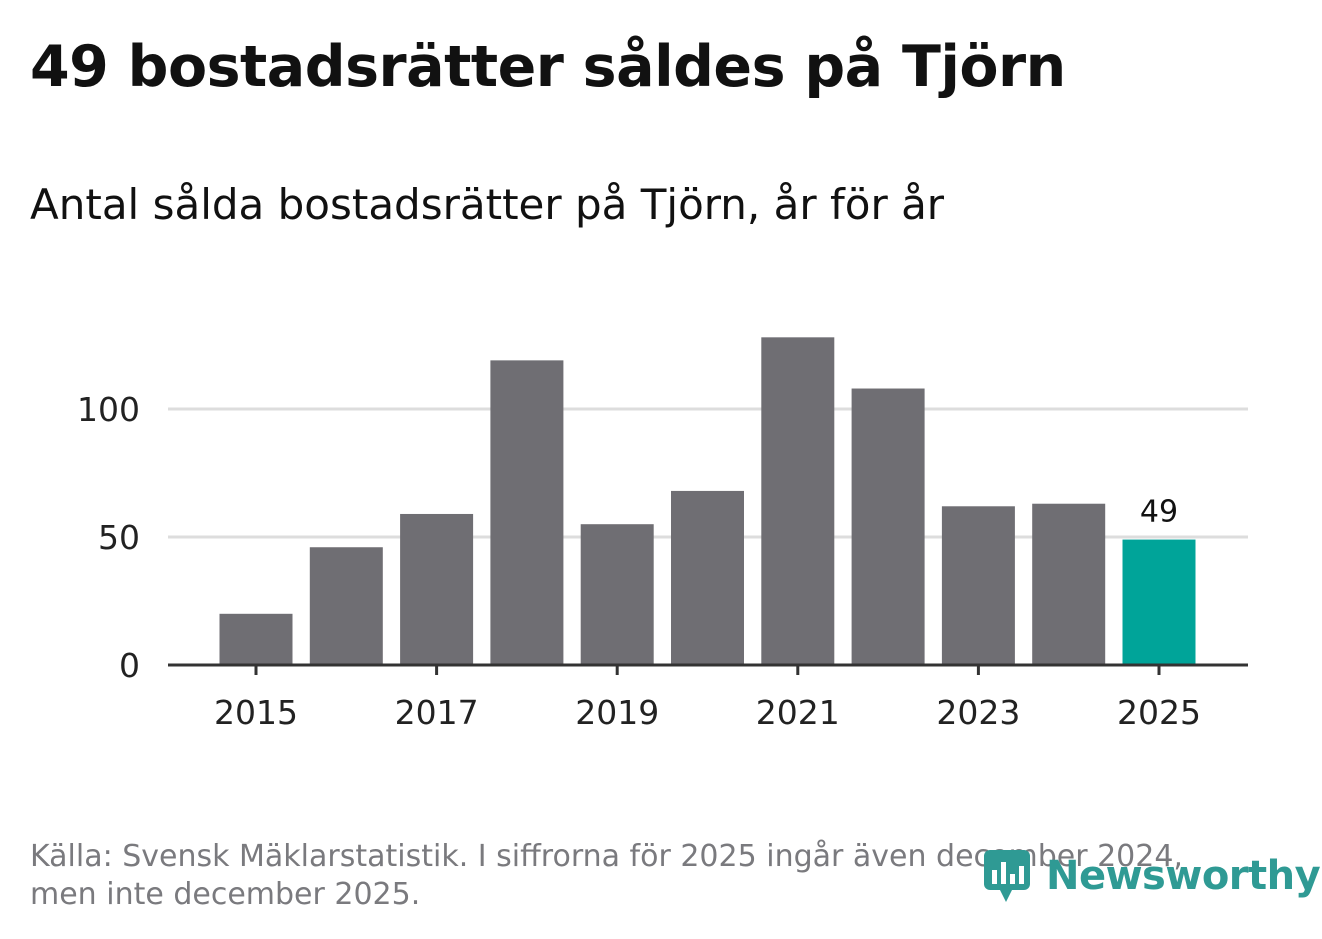  What do you see at coordinates (1183, 876) in the screenshot?
I see `brand-name: Newsworthy` at bounding box center [1183, 876].